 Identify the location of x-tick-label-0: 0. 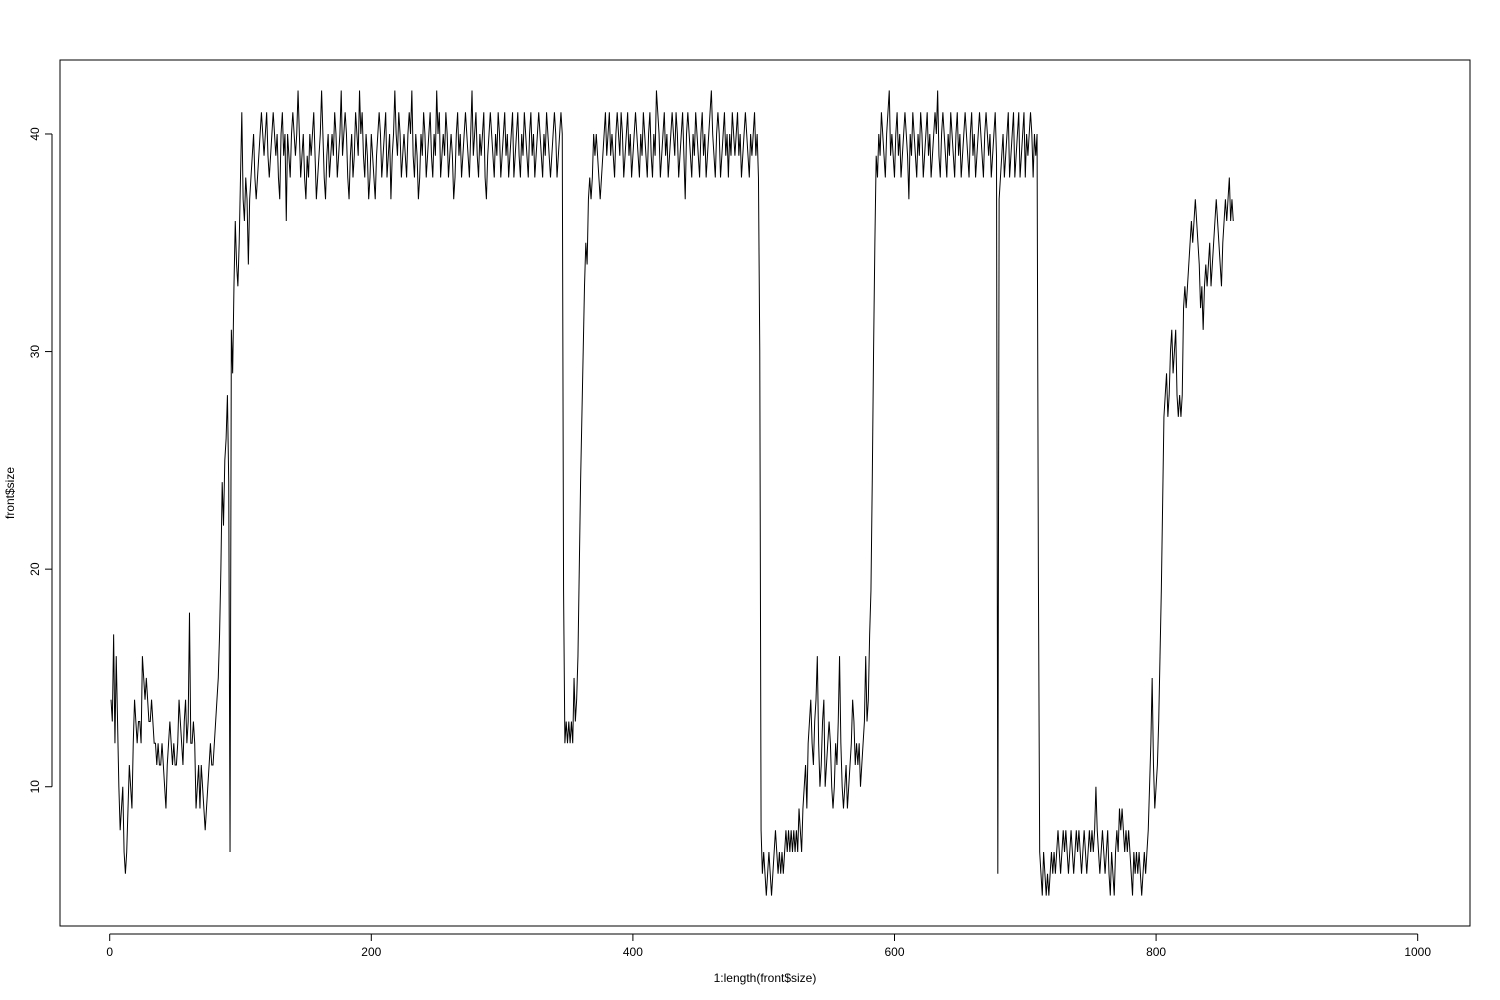
(109, 952).